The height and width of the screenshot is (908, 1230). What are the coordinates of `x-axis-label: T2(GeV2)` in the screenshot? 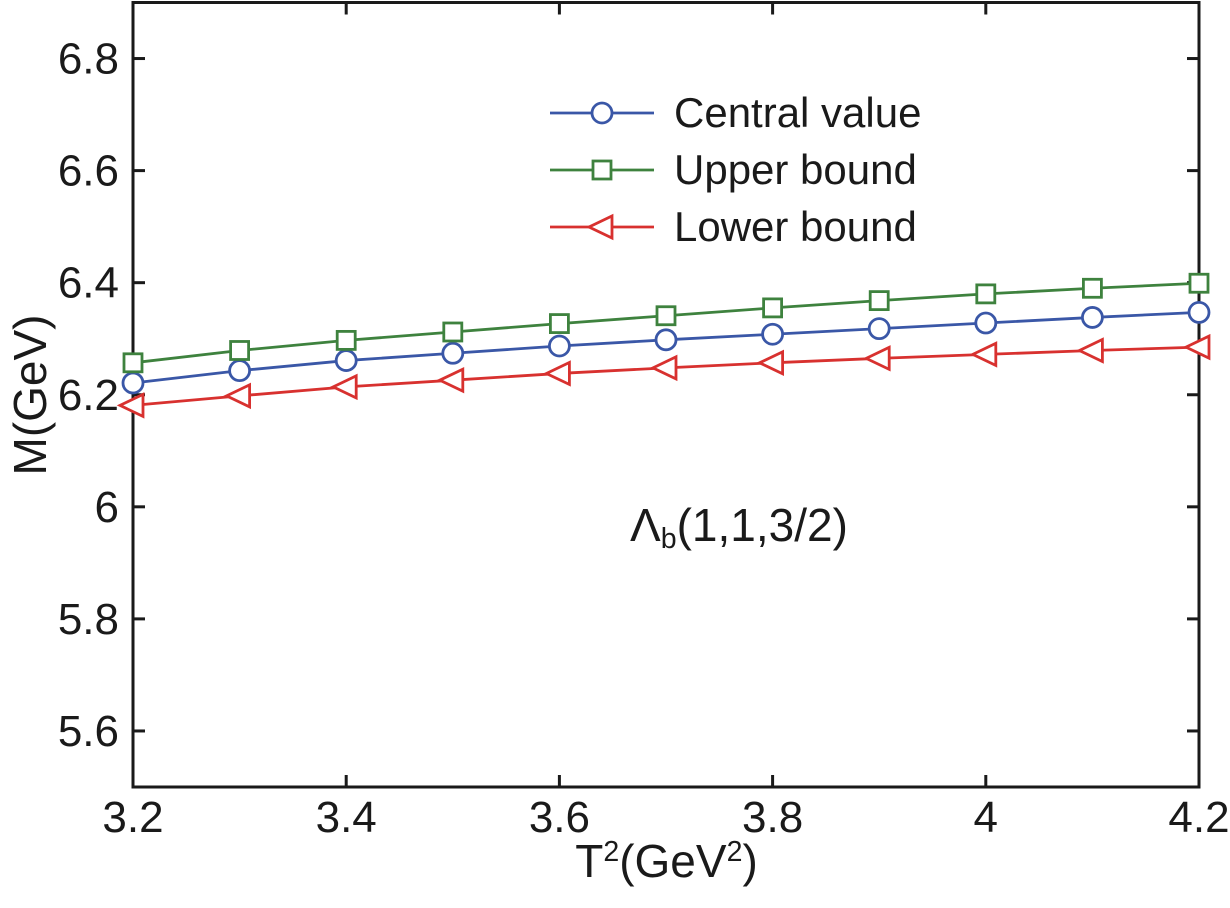 It's located at (666, 861).